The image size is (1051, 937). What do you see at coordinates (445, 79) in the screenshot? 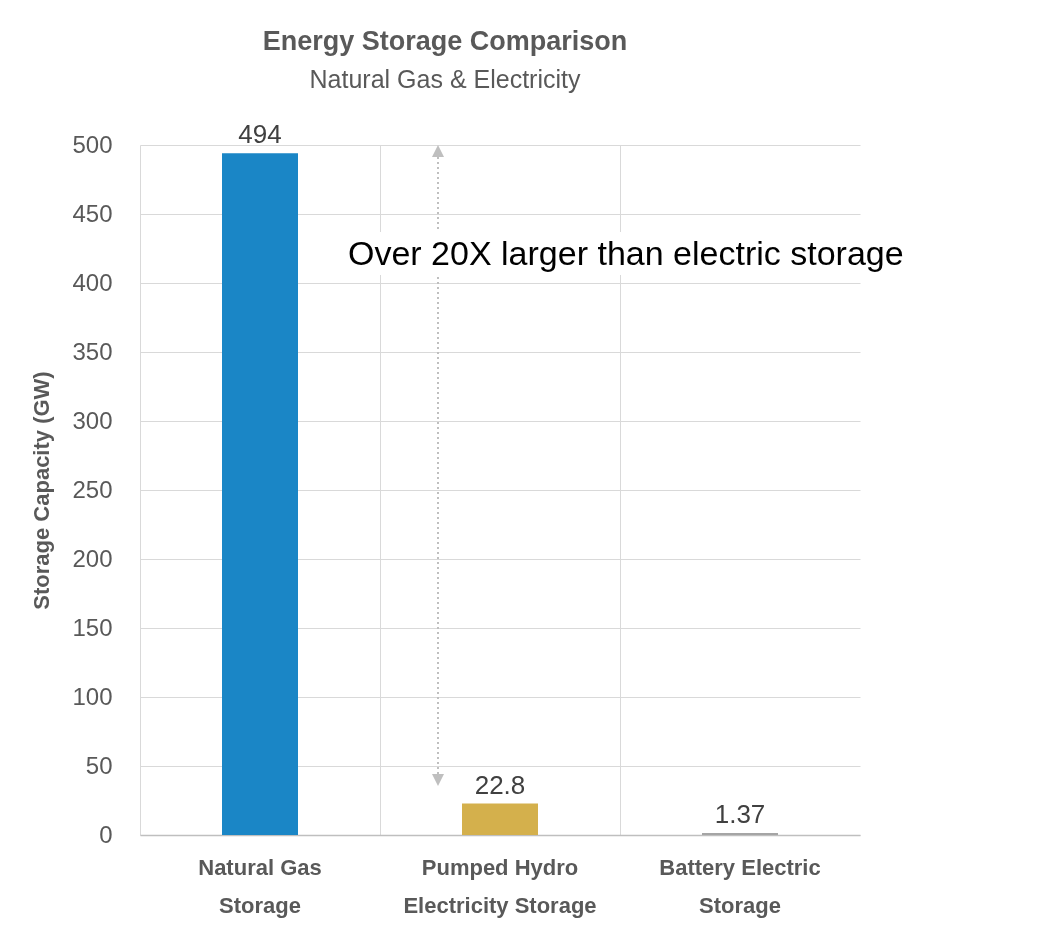
I see `chart-subtitle: Natural Gas & Electricity` at bounding box center [445, 79].